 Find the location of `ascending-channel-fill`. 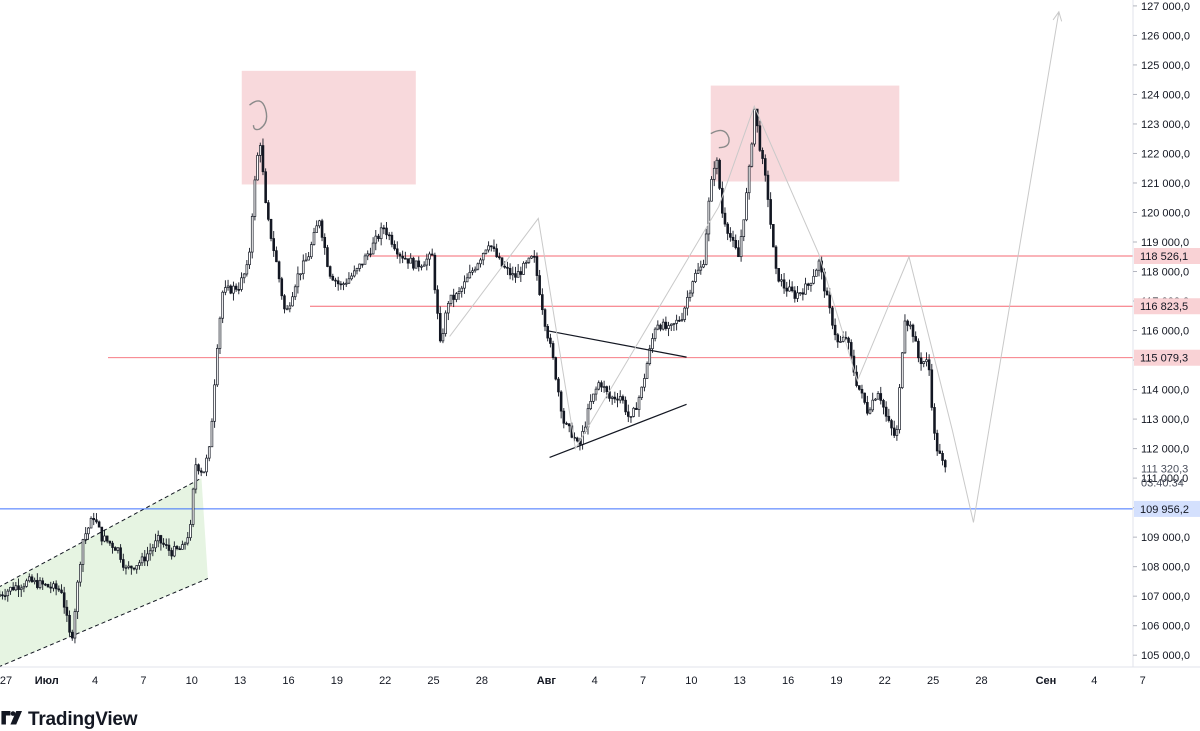

ascending-channel-fill is located at coordinates (104, 572).